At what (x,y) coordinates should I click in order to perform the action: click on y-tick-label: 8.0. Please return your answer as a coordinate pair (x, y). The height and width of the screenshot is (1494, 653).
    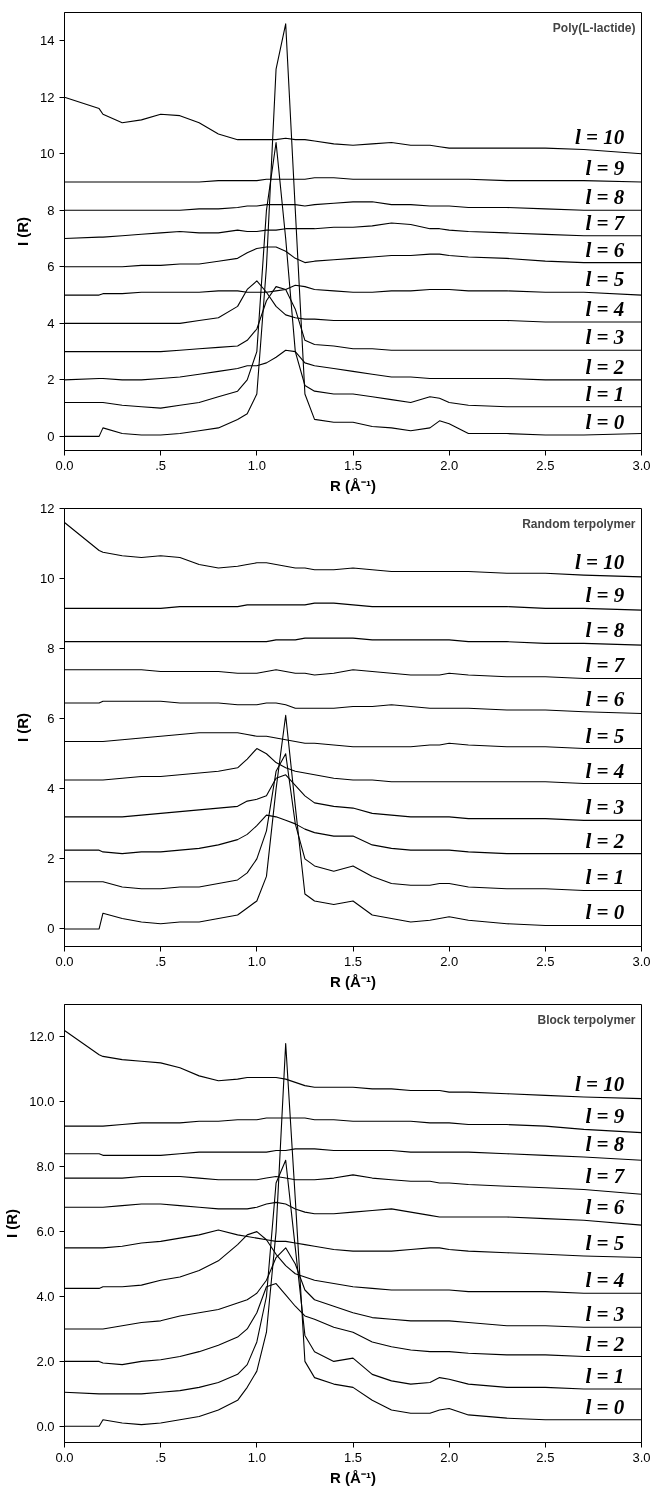
    Looking at the image, I should click on (45, 1167).